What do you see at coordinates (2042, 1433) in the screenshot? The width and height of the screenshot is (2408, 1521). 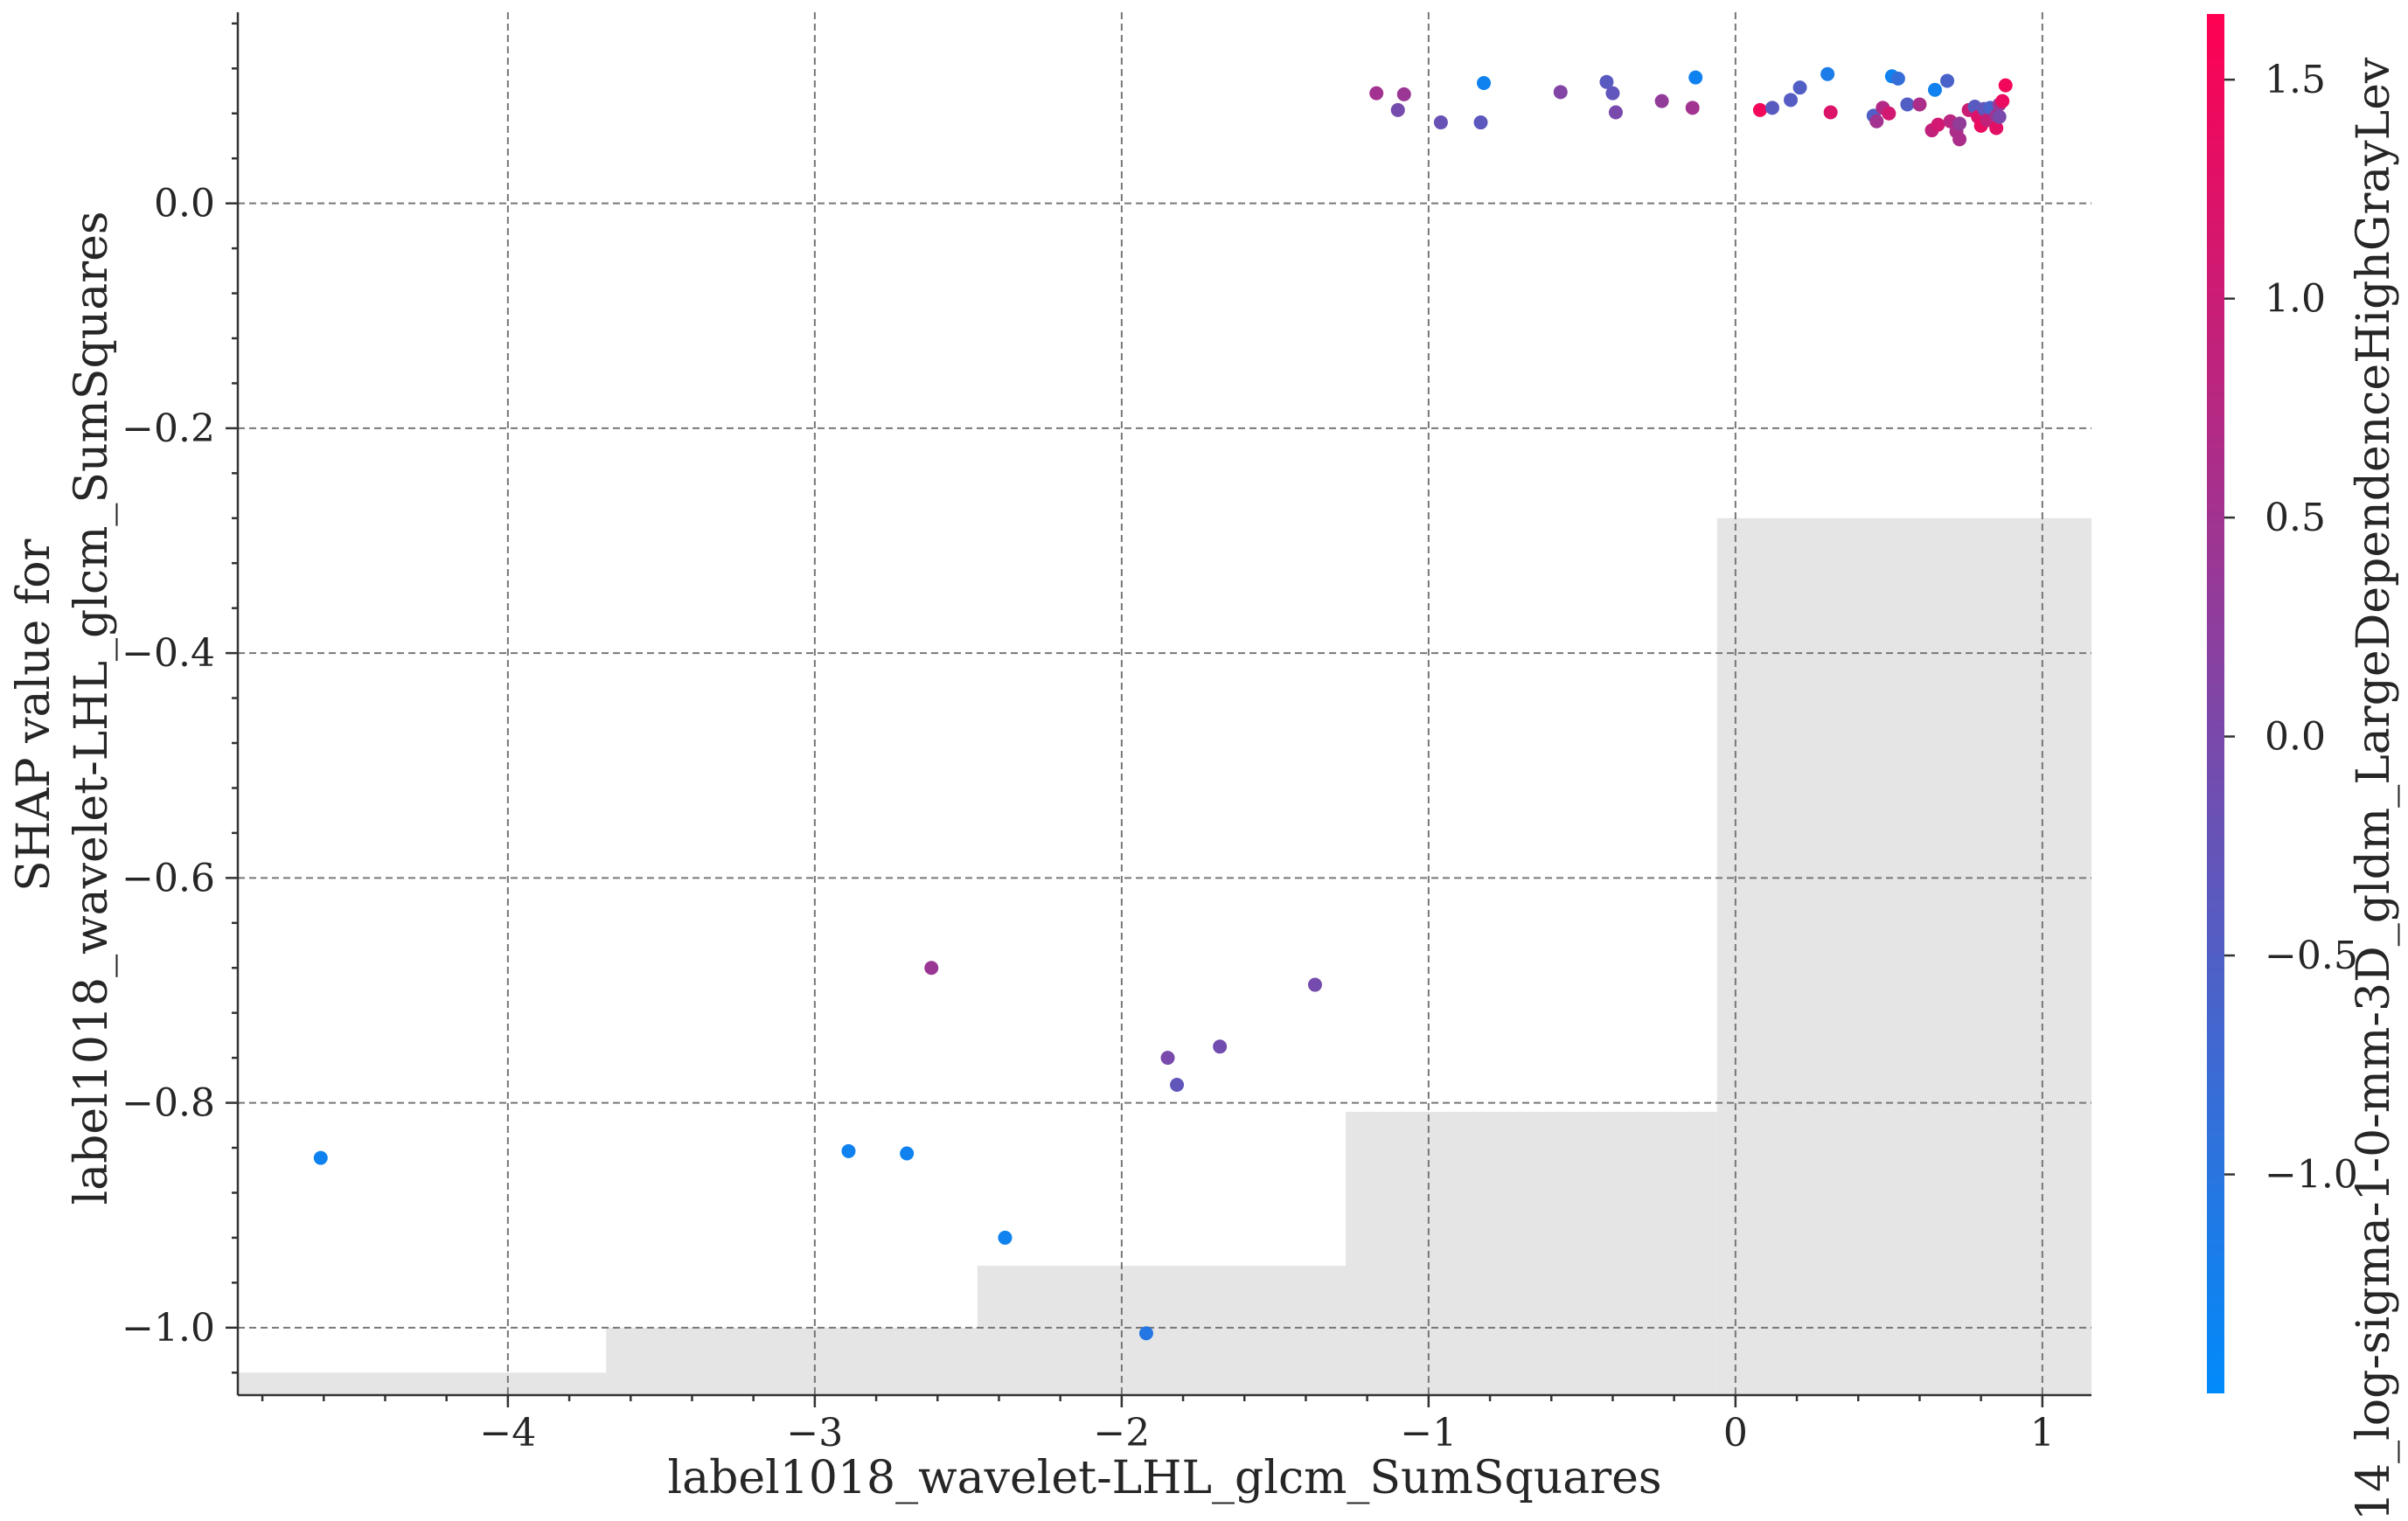 I see `x-tick-label: 1` at bounding box center [2042, 1433].